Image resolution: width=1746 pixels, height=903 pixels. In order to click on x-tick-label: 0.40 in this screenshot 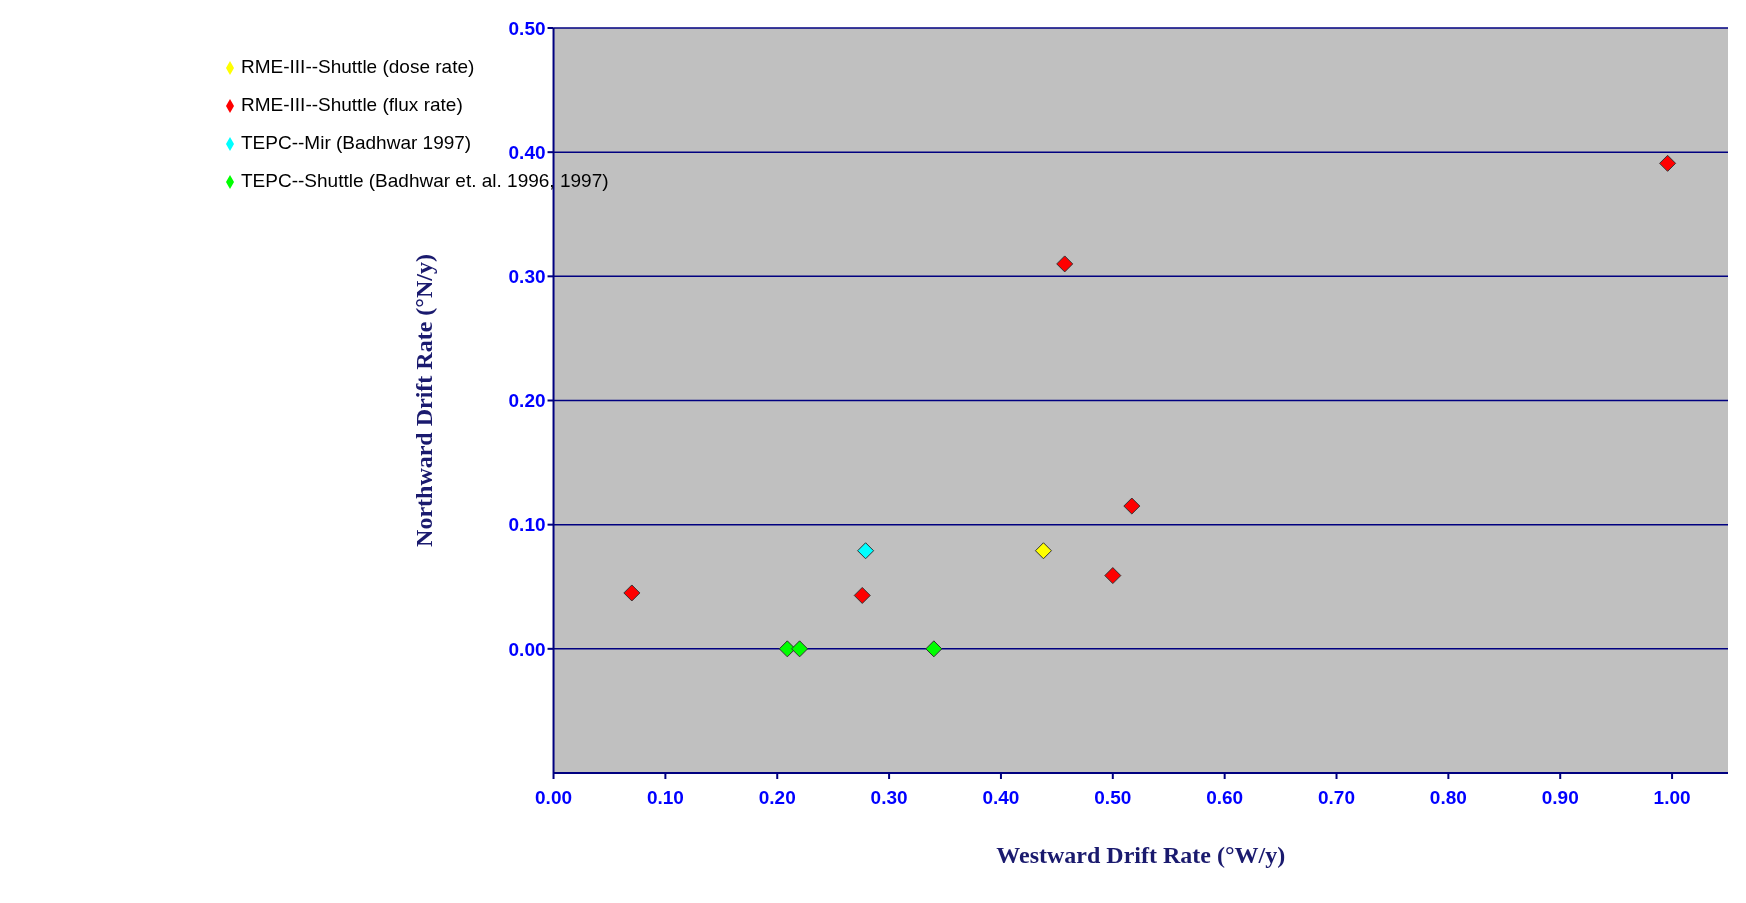, I will do `click(1001, 798)`.